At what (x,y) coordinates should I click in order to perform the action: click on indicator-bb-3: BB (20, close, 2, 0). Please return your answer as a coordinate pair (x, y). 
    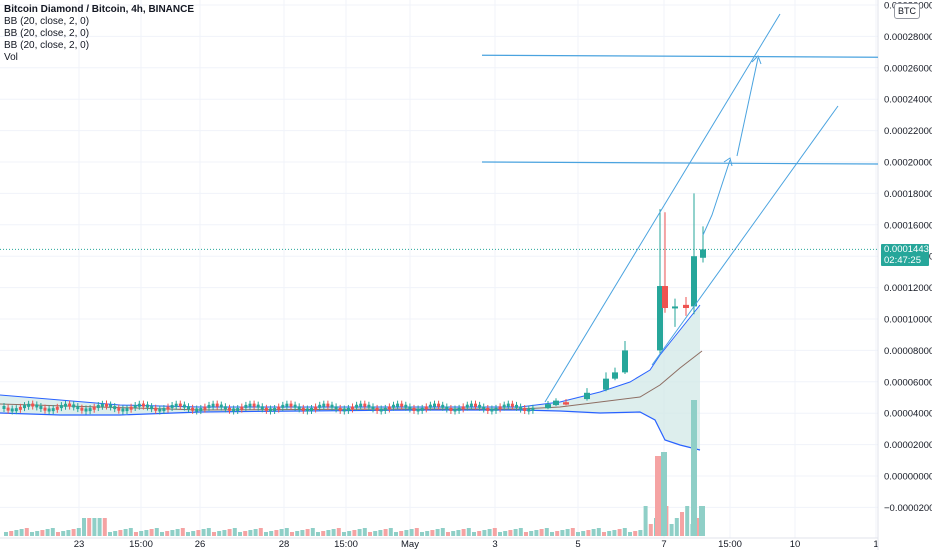
    Looking at the image, I should click on (47, 45).